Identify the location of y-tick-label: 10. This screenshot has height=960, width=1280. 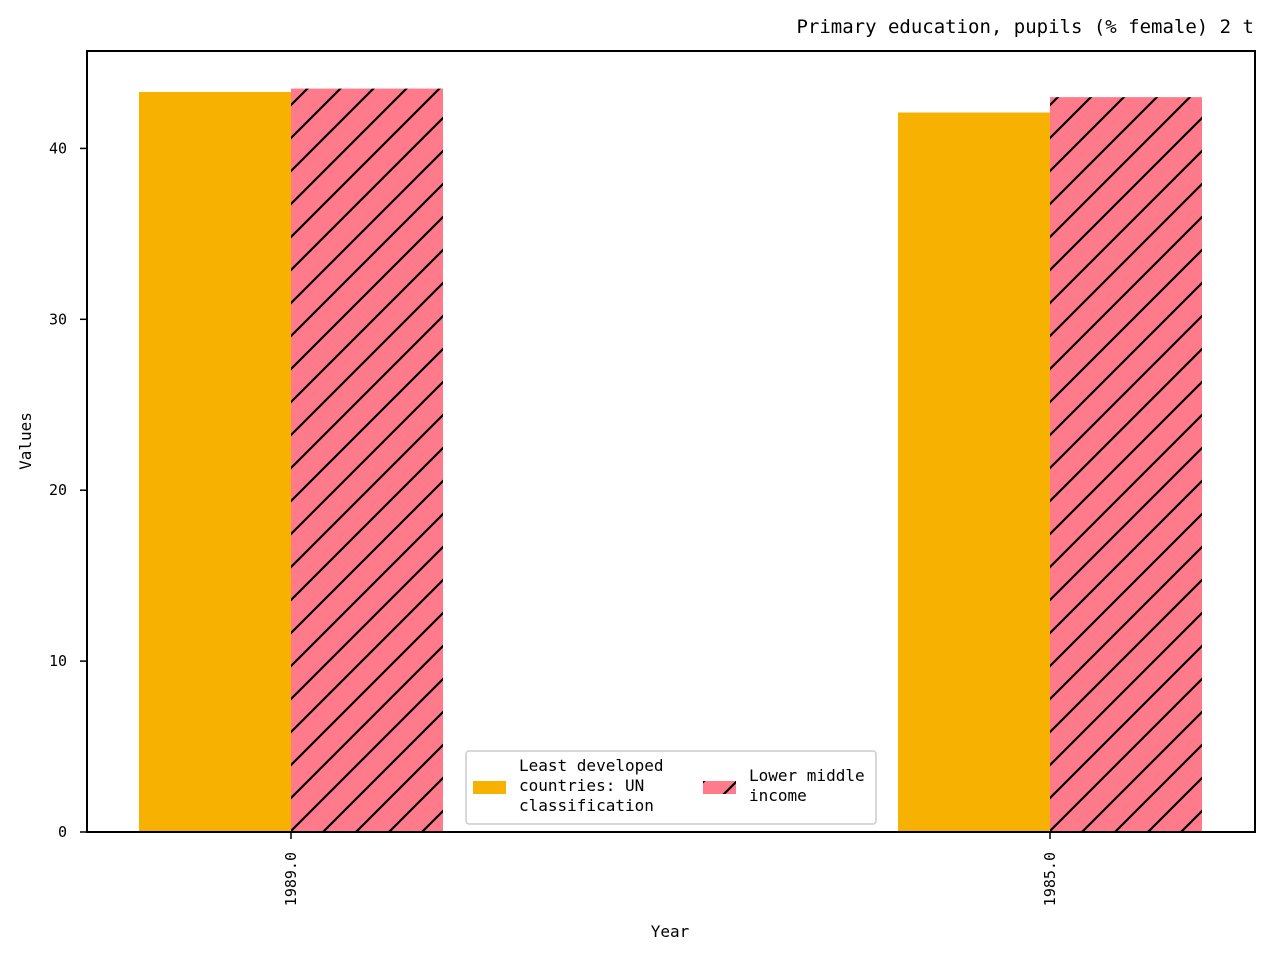
(58, 661).